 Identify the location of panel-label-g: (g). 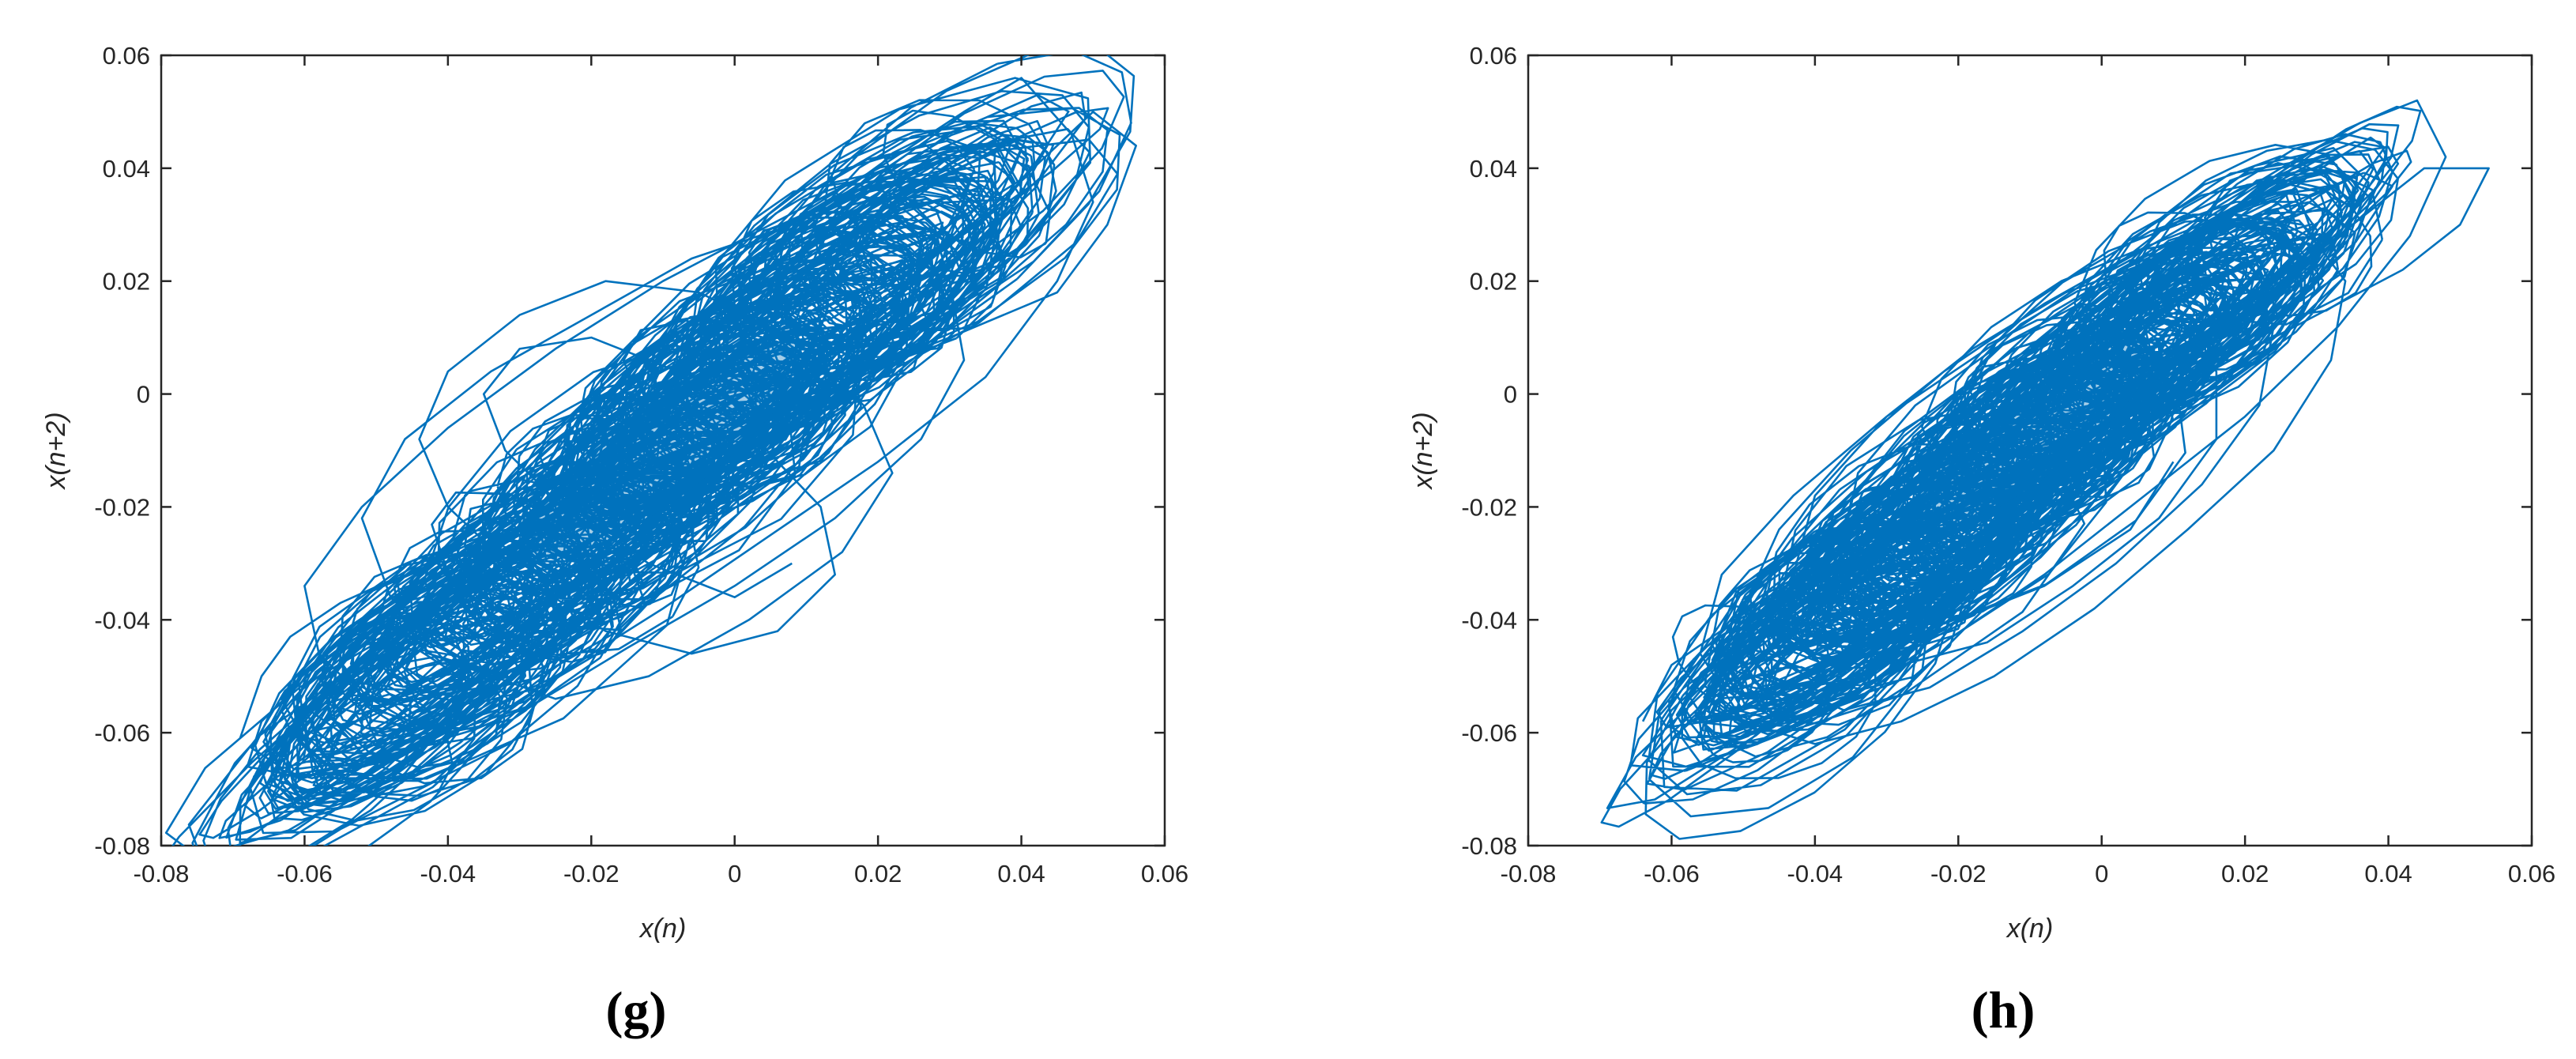
(636, 1011).